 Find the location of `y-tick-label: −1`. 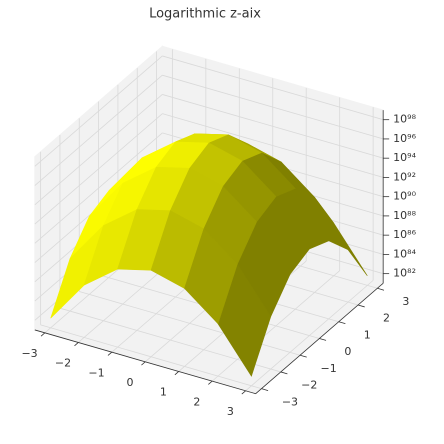

y-tick-label: −1 is located at coordinates (328, 368).